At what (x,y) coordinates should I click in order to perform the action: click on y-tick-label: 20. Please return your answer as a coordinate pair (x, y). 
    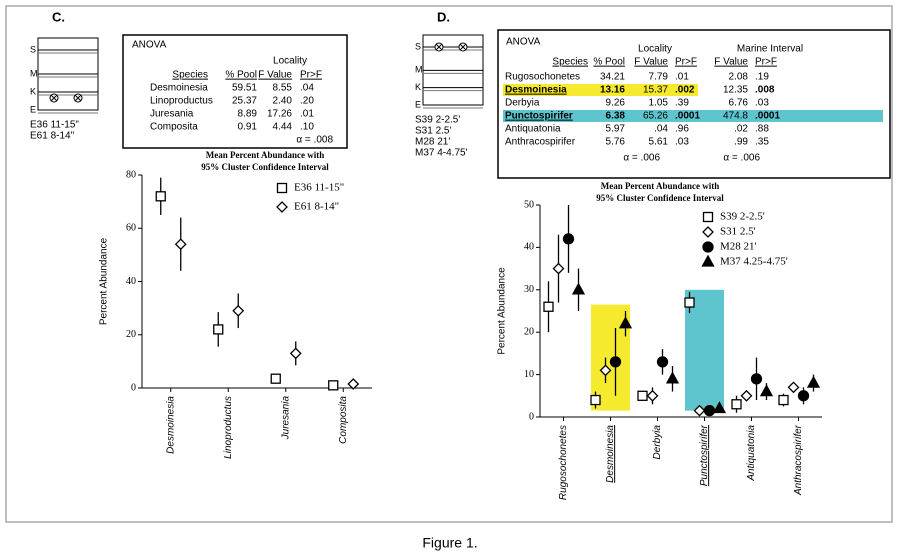
    Looking at the image, I should click on (131, 334).